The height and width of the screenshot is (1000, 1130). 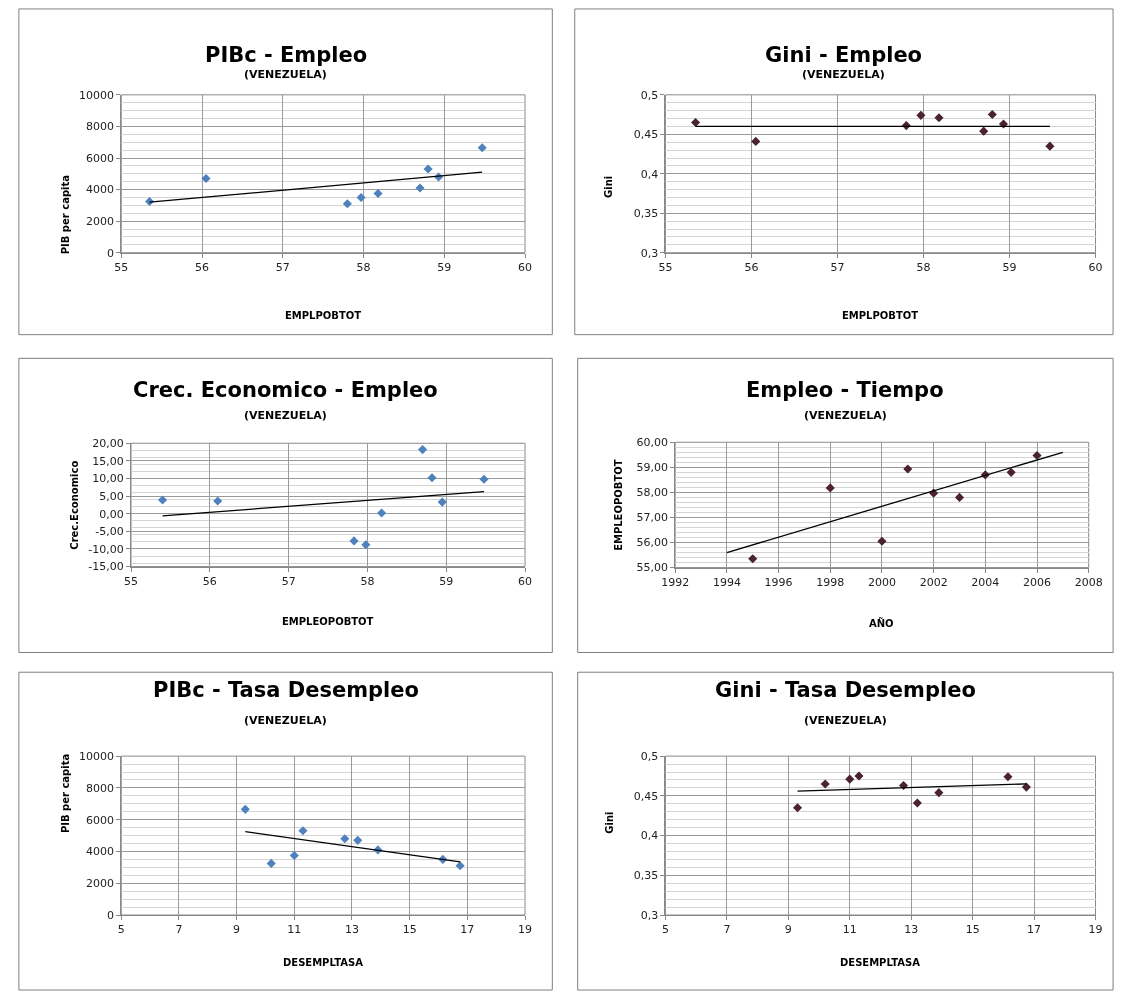 What do you see at coordinates (525, 267) in the screenshot?
I see `x-tick-label: 60` at bounding box center [525, 267].